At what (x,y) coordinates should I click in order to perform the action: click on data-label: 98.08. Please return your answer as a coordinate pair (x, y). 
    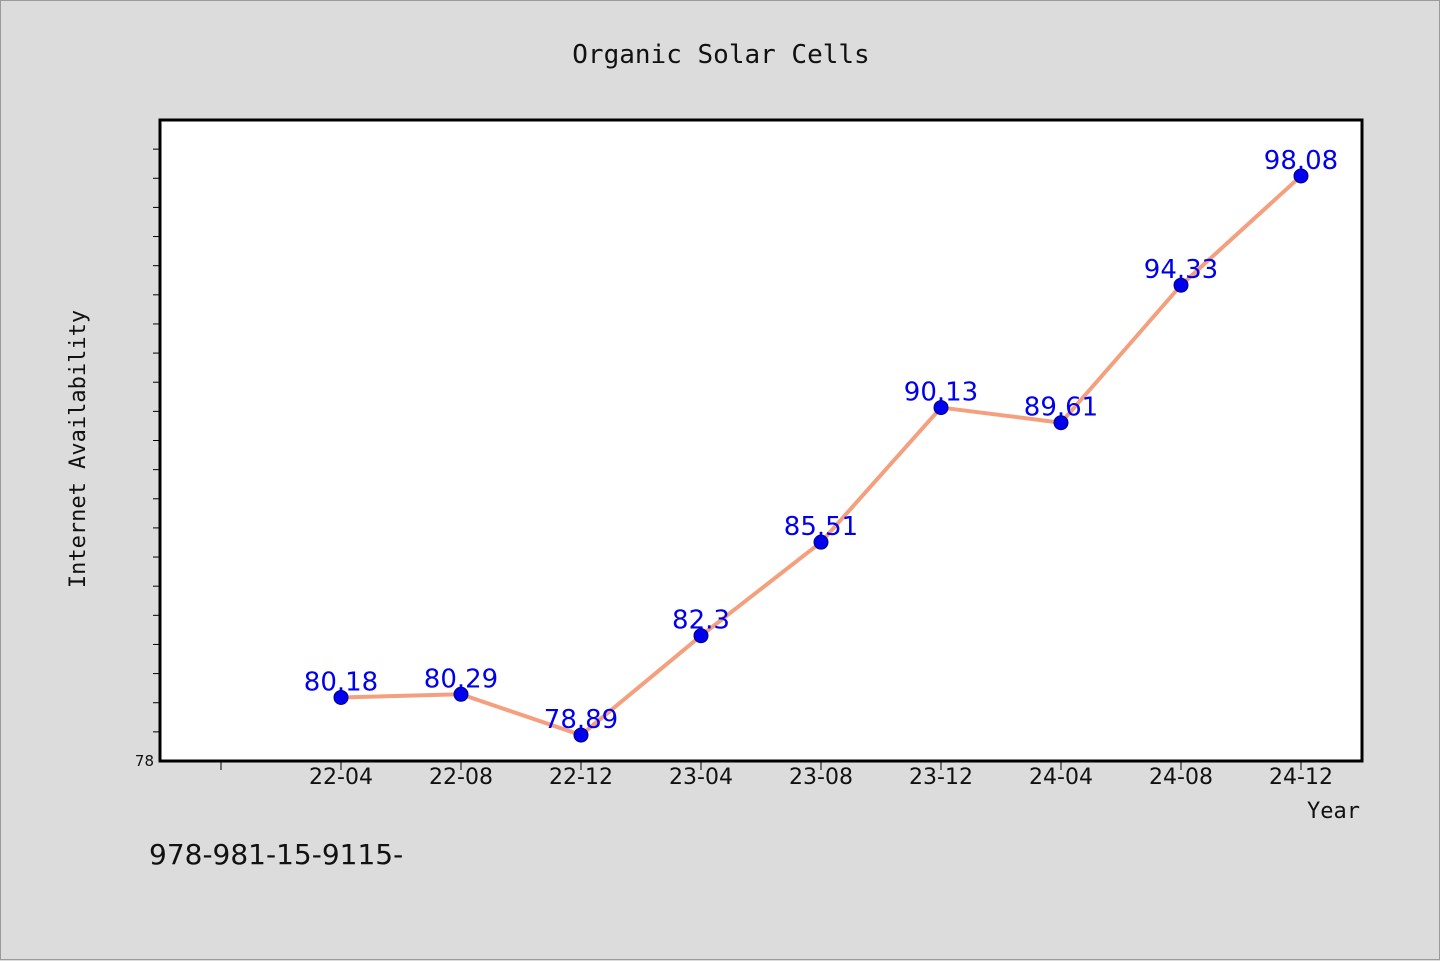
    Looking at the image, I should click on (1301, 161).